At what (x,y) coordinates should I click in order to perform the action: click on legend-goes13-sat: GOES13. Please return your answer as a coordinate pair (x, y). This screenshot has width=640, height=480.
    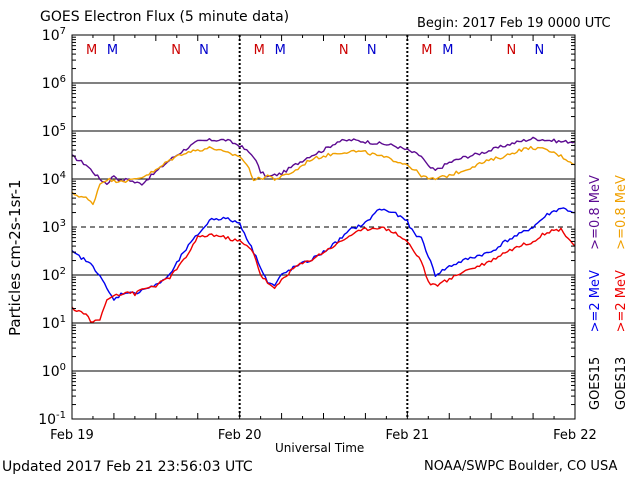
    Looking at the image, I should click on (621, 383).